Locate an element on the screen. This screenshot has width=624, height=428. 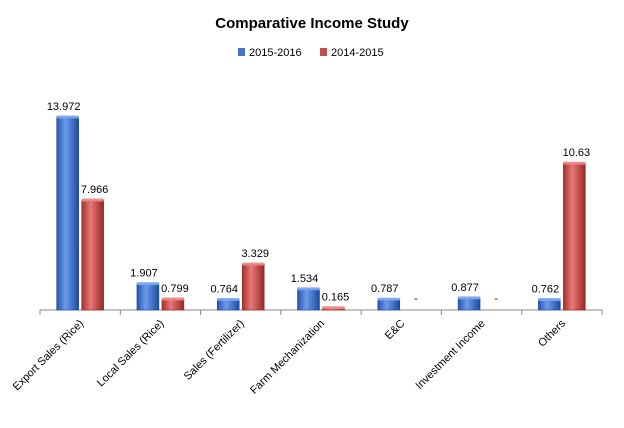
data-label: 7.966 is located at coordinates (95, 190).